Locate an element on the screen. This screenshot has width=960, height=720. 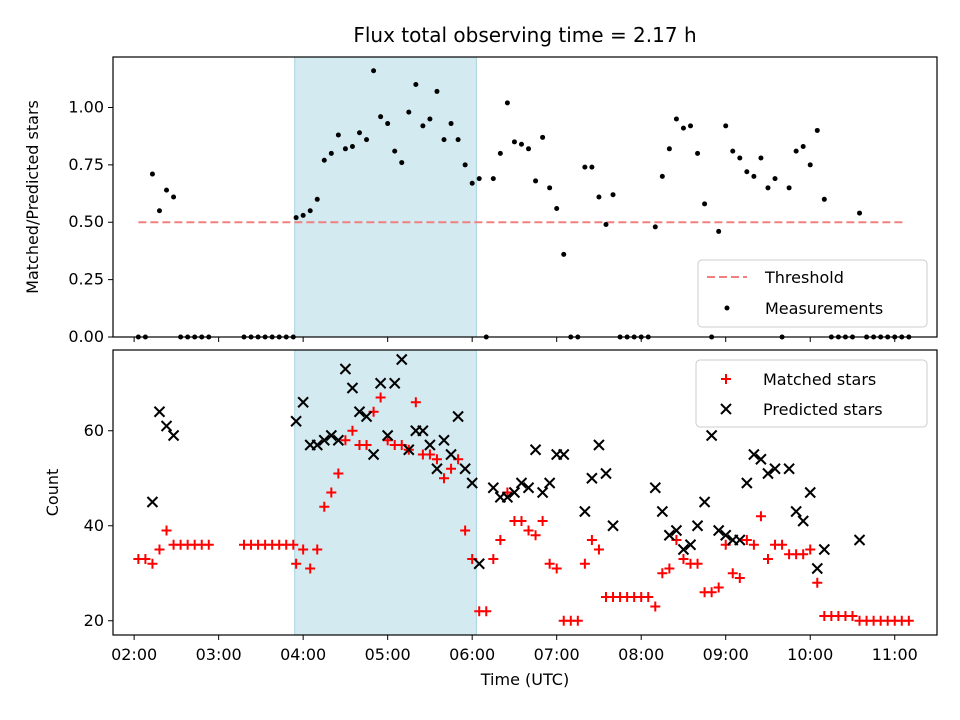
bottom-highlight-span is located at coordinates (385, 492).